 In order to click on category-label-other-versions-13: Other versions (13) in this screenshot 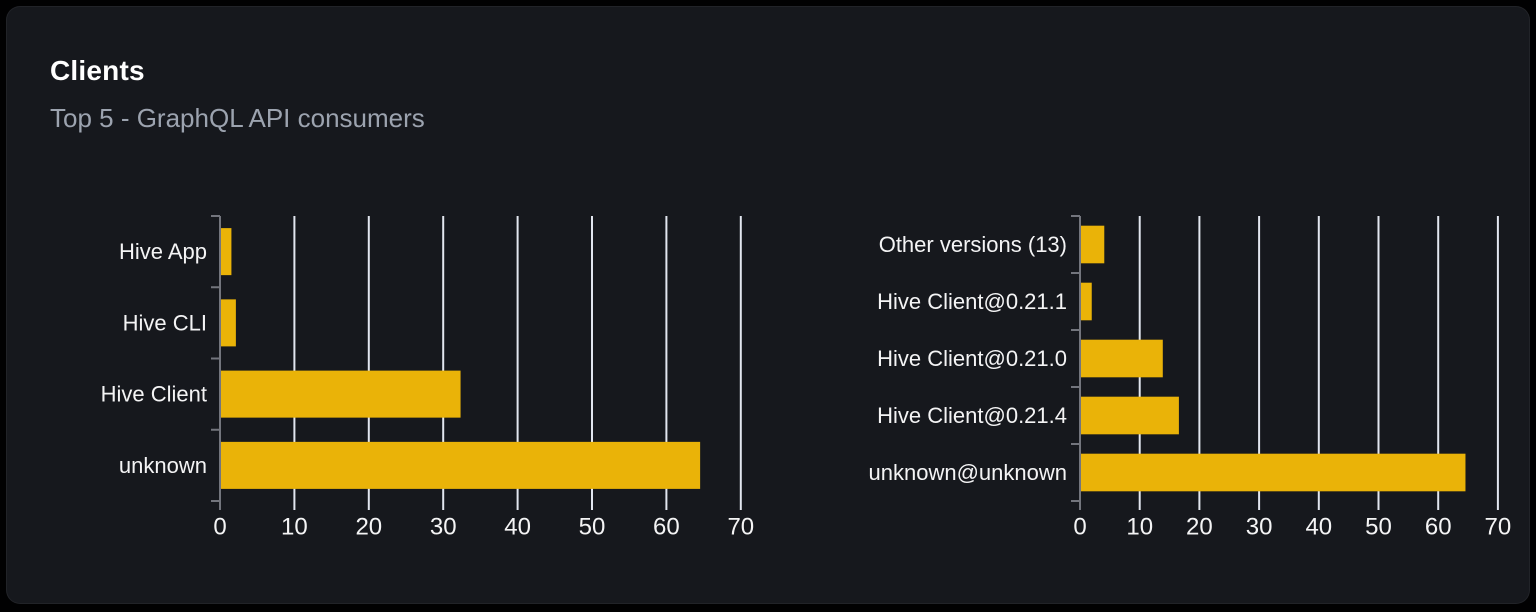, I will do `click(973, 244)`.